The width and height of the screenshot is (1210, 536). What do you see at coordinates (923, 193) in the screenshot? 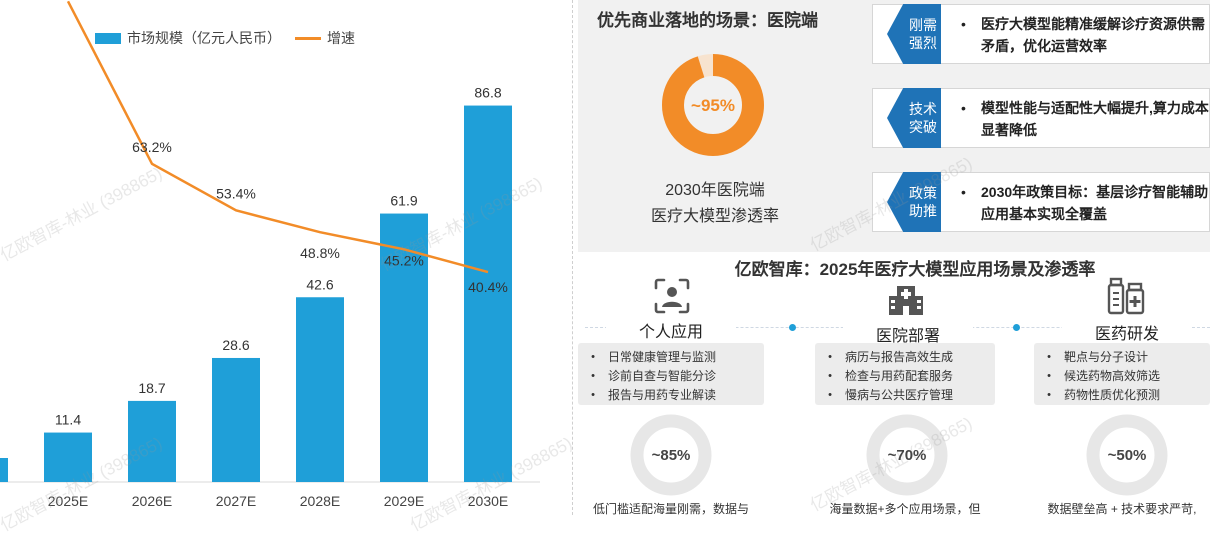
I see `driver-label-line-1: 政策` at bounding box center [923, 193].